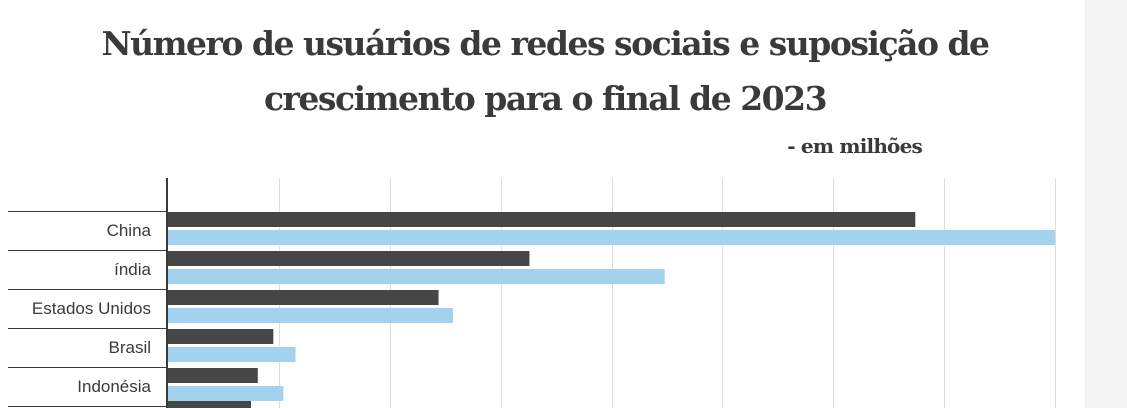  Describe the element at coordinates (132, 269) in the screenshot. I see `category-label: índia` at that location.